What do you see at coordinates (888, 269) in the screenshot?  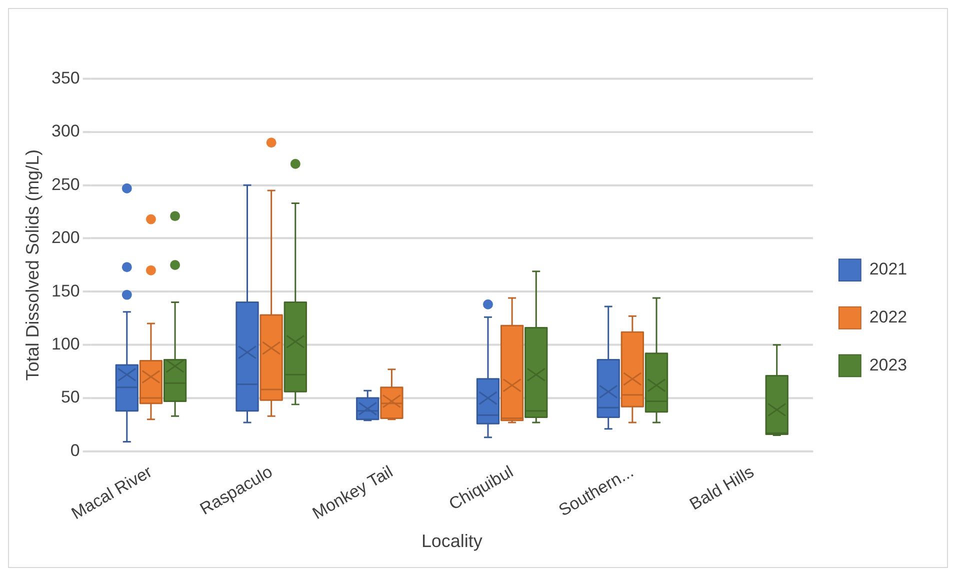 I see `legend-label: 2021` at bounding box center [888, 269].